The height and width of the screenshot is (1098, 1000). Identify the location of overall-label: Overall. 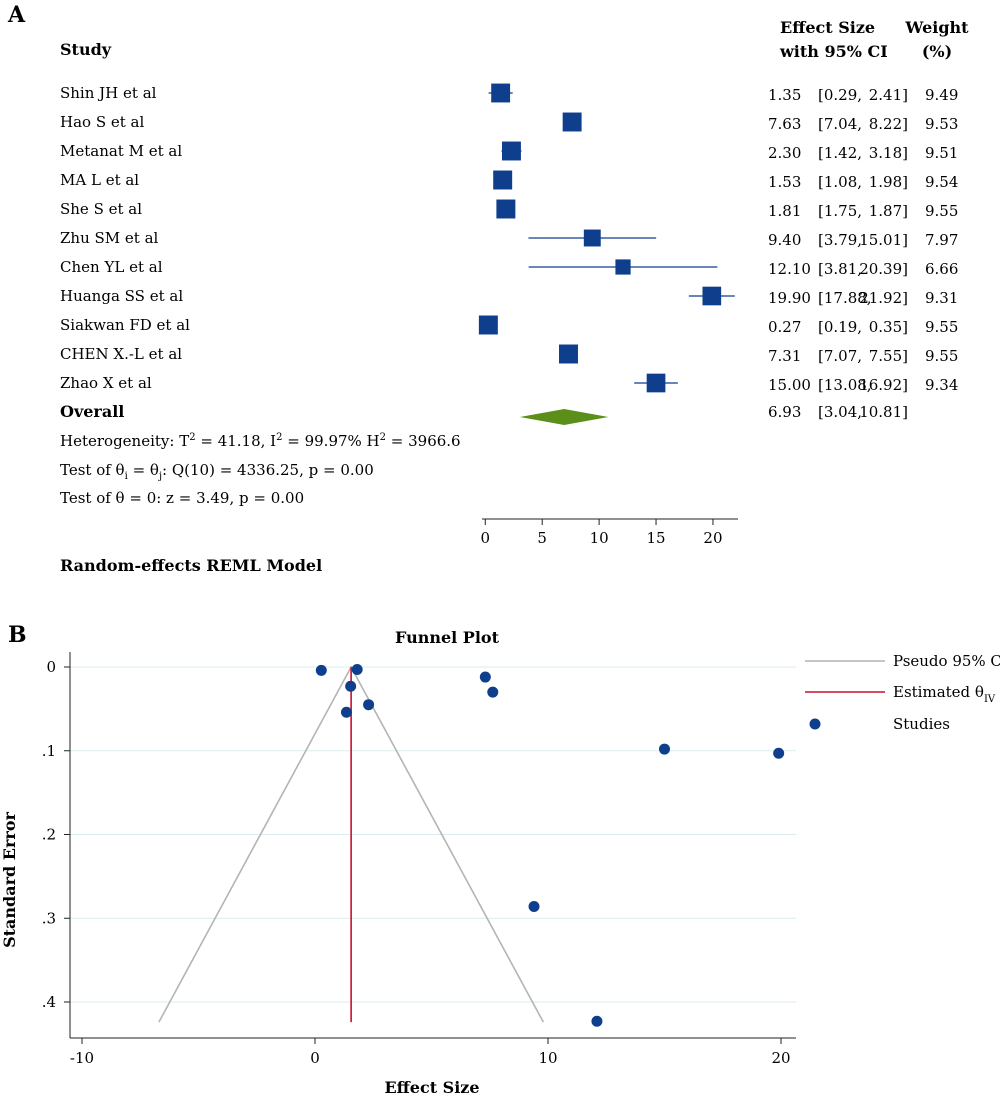
(92, 411).